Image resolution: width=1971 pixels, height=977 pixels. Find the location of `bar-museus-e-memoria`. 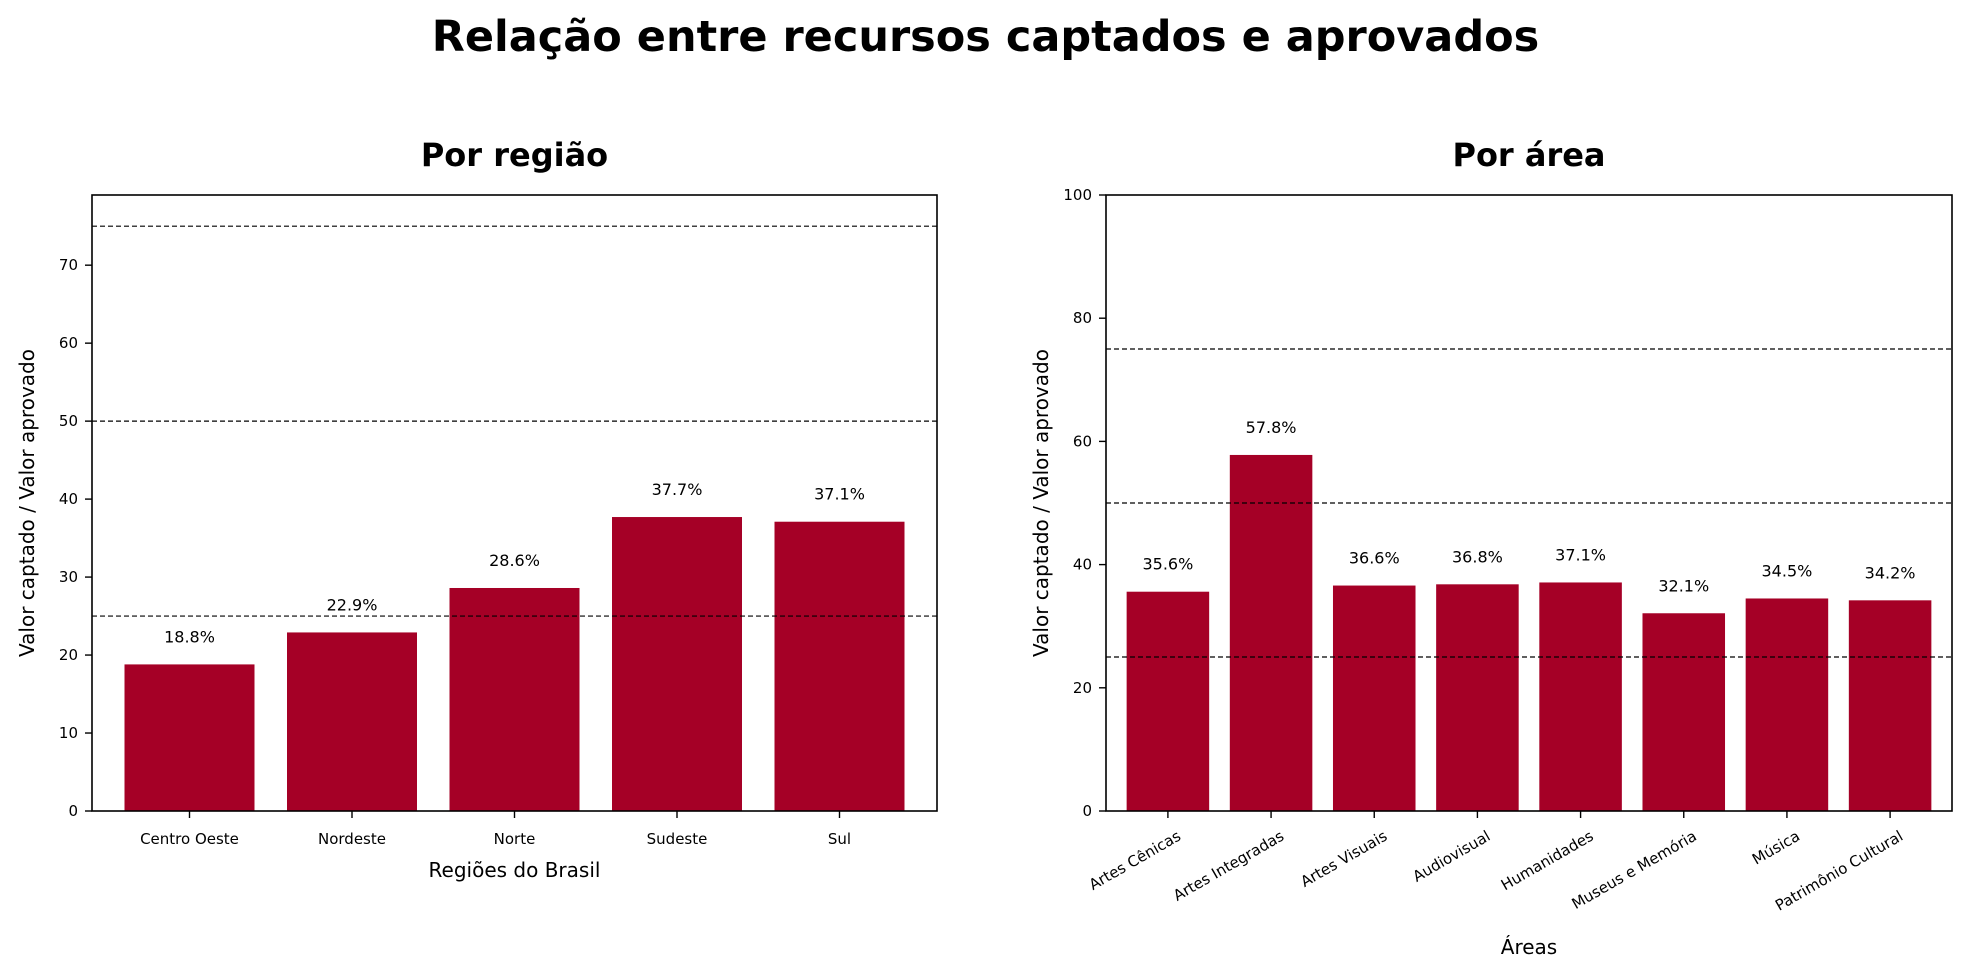

bar-museus-e-memoria is located at coordinates (1684, 712).